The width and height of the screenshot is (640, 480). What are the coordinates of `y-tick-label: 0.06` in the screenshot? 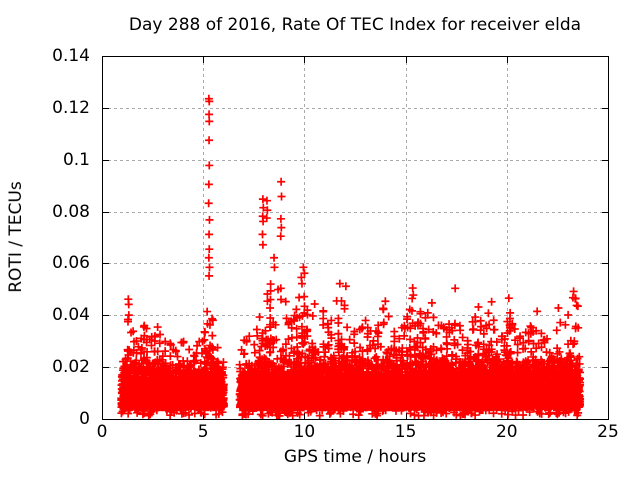 It's located at (71, 263).